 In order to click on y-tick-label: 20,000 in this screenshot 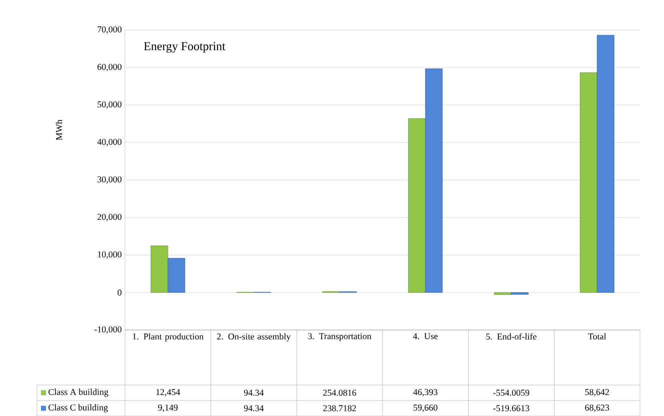, I will do `click(110, 218)`.